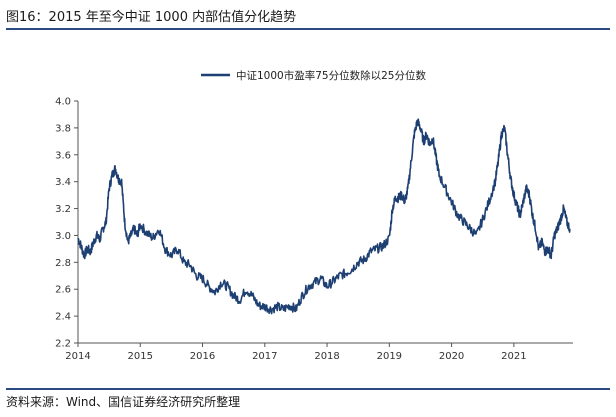 Image resolution: width=616 pixels, height=417 pixels. I want to click on y-tick-label: 3.6, so click(63, 155).